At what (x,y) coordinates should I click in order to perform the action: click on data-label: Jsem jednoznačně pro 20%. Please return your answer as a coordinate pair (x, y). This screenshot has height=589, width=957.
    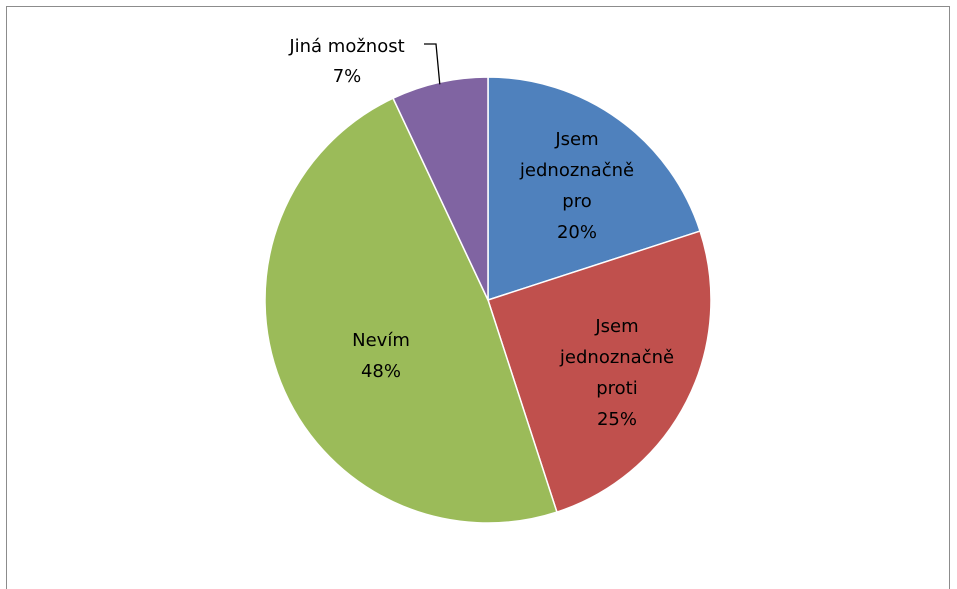
    Looking at the image, I should click on (576, 186).